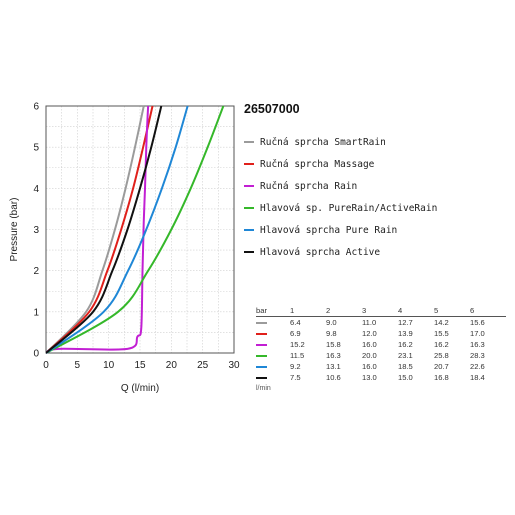 This screenshot has height=515, width=515. Describe the element at coordinates (295, 333) in the screenshot. I see `table-cell: 6.9` at that location.